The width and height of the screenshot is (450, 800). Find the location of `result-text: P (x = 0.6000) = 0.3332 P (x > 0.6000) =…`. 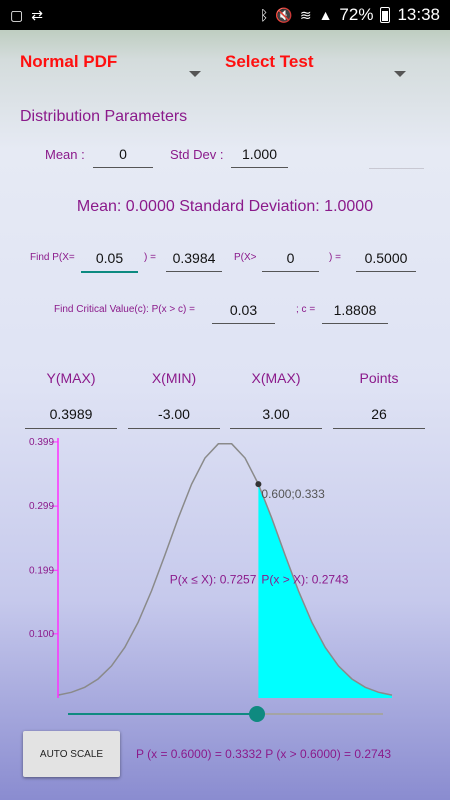

result-text: P (x = 0.6000) = 0.3332 P (x > 0.6000) =… is located at coordinates (264, 754).